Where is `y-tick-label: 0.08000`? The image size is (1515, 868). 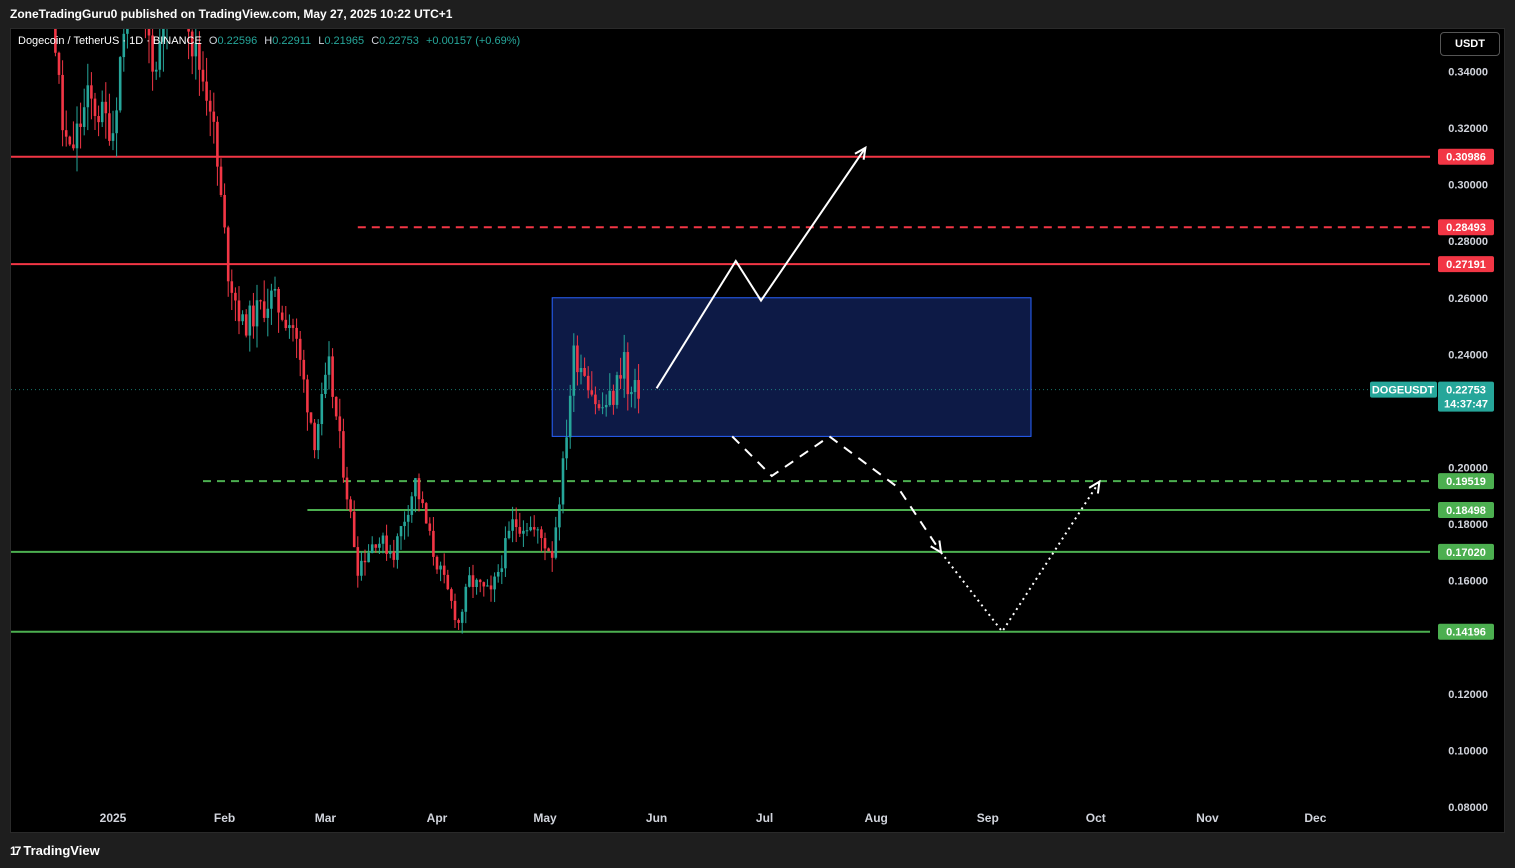 y-tick-label: 0.08000 is located at coordinates (1468, 808).